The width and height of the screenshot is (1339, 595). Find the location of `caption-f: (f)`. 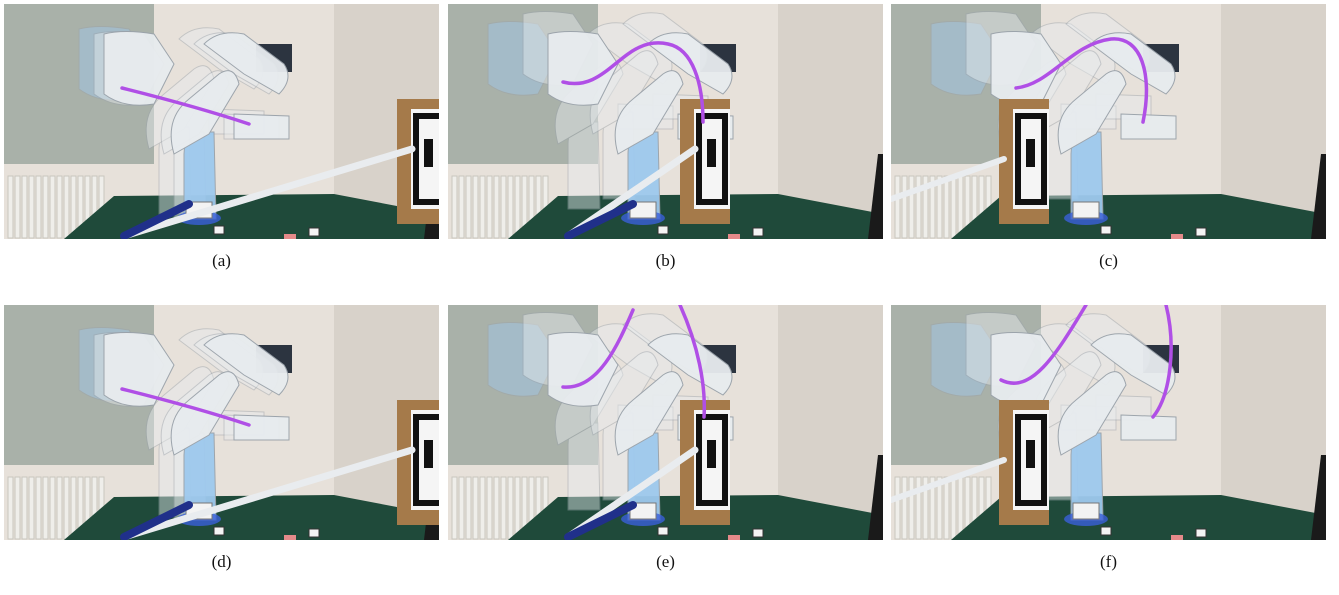

caption-f: (f) is located at coordinates (1108, 561).